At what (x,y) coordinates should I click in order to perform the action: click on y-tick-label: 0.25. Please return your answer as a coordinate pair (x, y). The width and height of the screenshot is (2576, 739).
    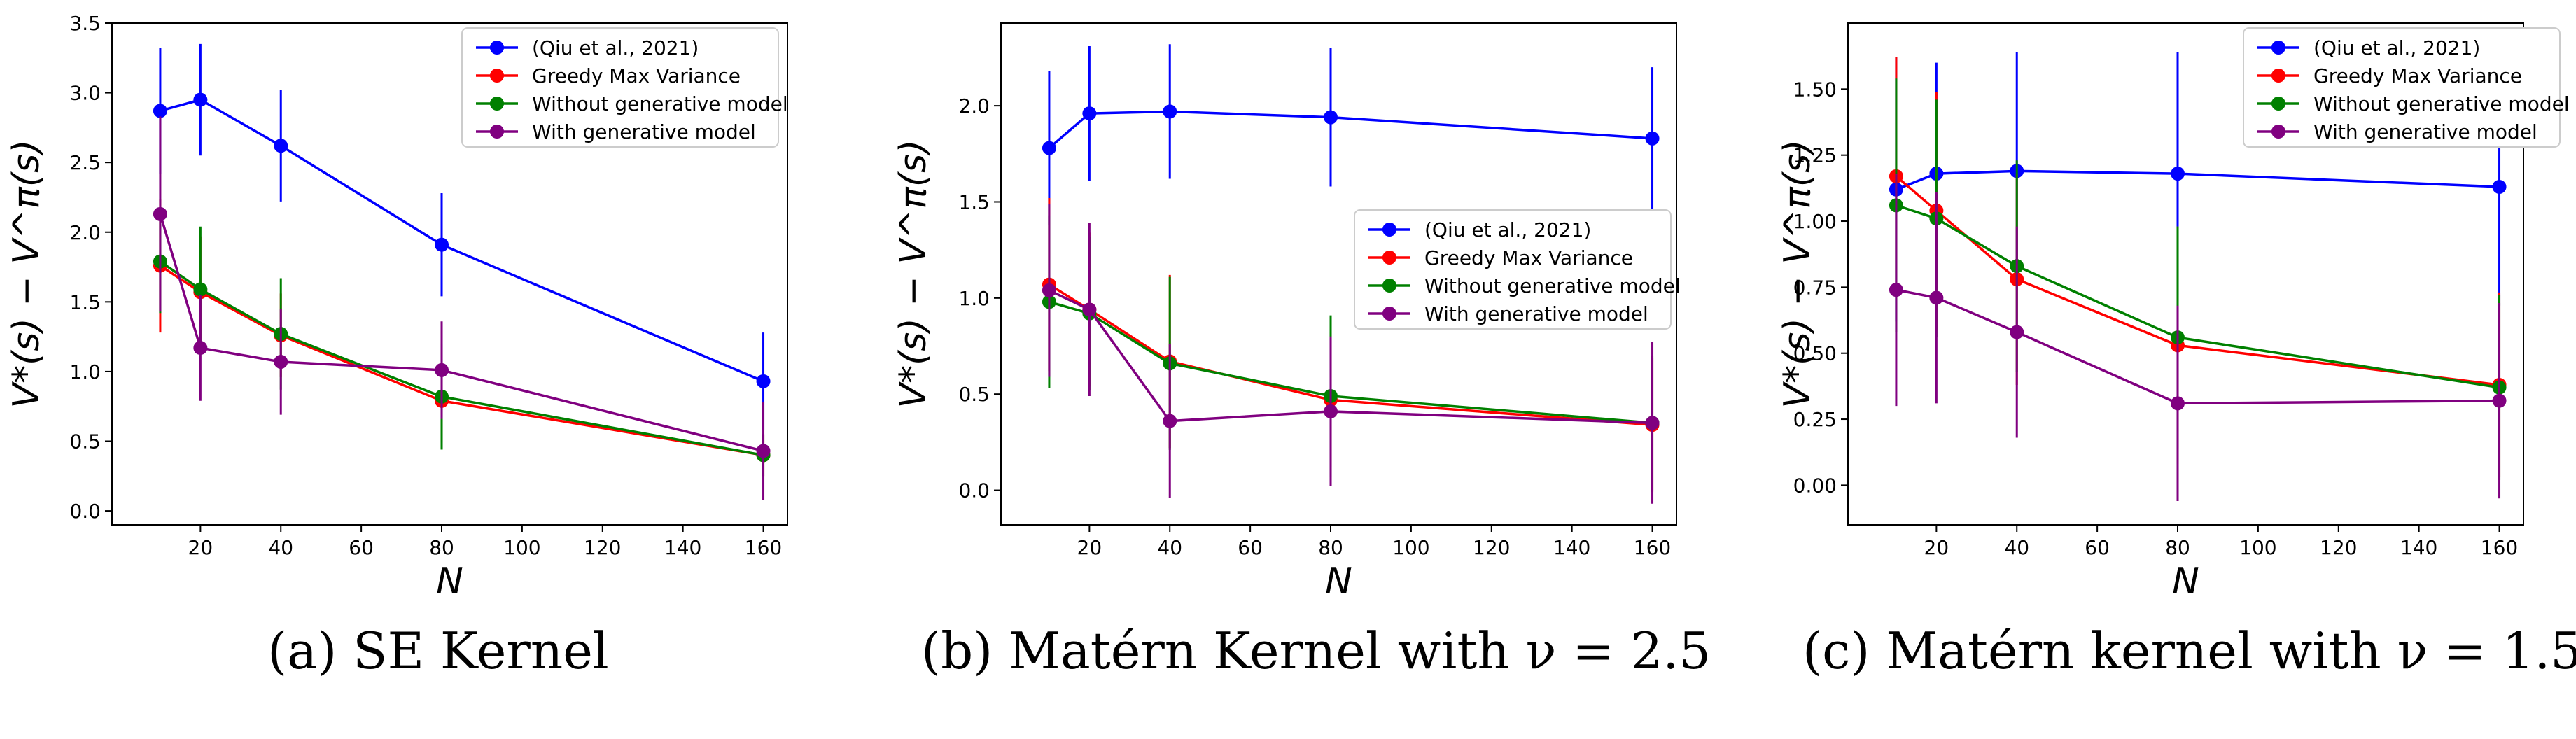
    Looking at the image, I should click on (1815, 419).